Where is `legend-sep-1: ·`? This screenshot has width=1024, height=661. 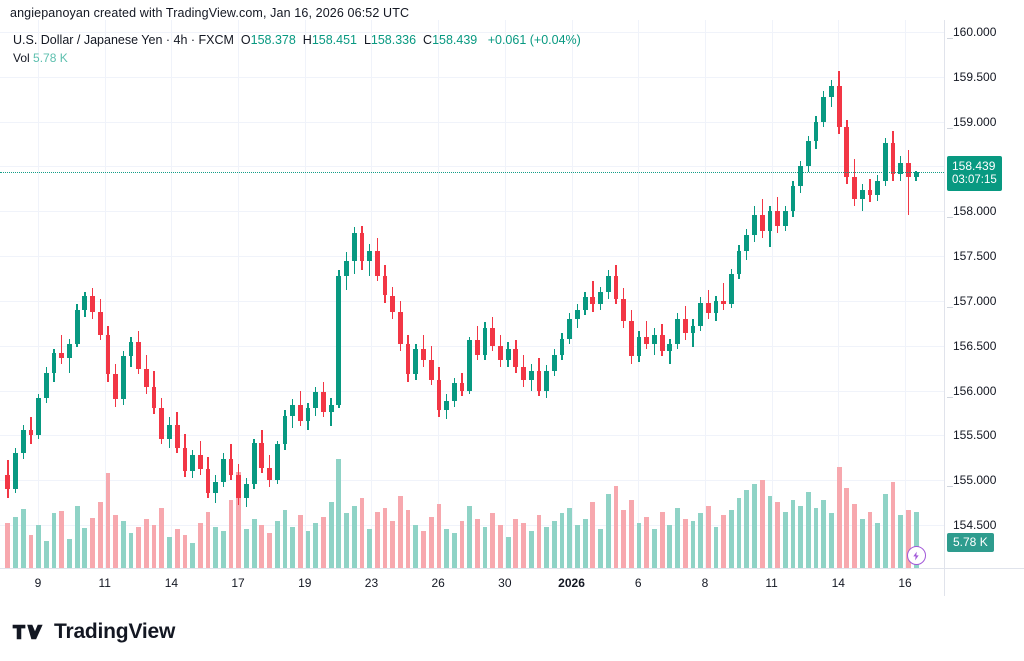 legend-sep-1: · is located at coordinates (168, 40).